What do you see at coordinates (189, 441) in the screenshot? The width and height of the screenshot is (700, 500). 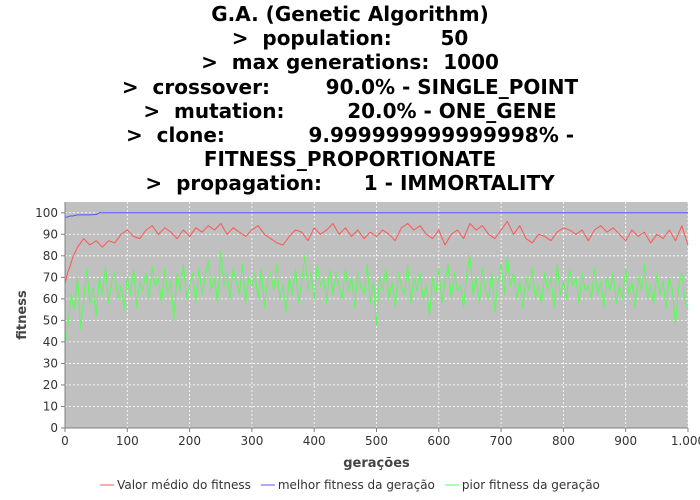 I see `x-tick-label: 200` at bounding box center [189, 441].